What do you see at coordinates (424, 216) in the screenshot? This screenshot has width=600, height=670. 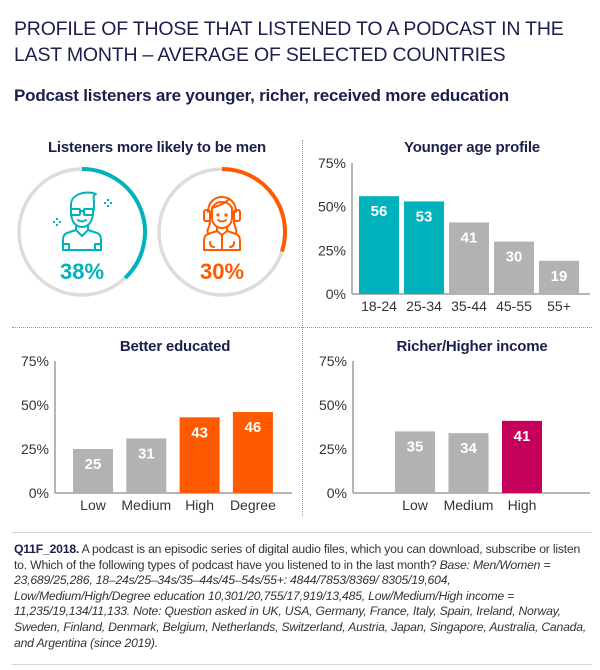 I see `bar-value-label: 53` at bounding box center [424, 216].